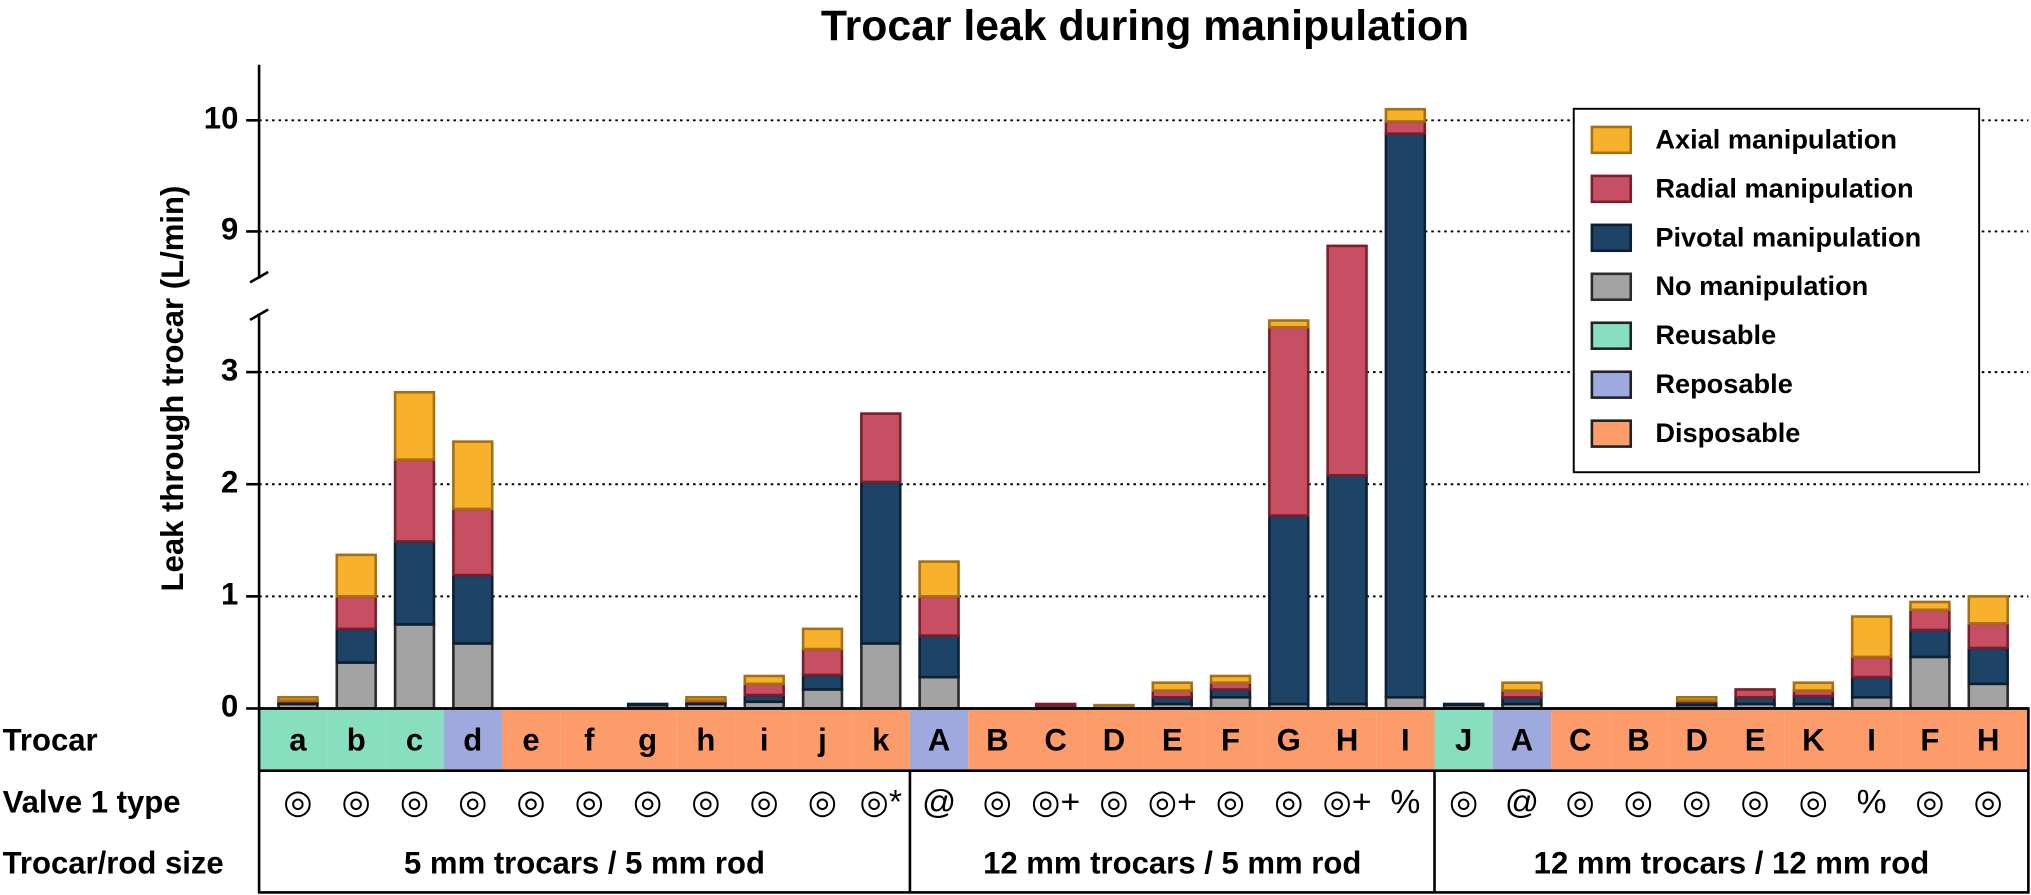  I want to click on trocar-label: j, so click(822, 739).